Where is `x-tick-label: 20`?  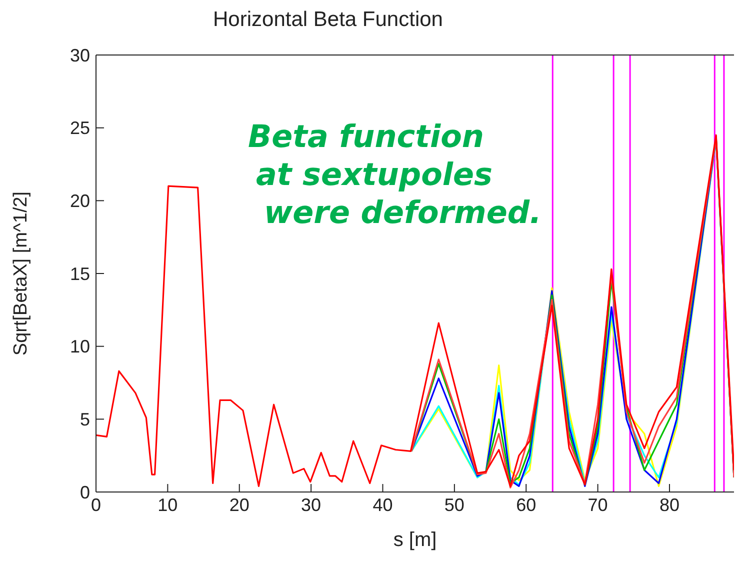
x-tick-label: 20 is located at coordinates (239, 504).